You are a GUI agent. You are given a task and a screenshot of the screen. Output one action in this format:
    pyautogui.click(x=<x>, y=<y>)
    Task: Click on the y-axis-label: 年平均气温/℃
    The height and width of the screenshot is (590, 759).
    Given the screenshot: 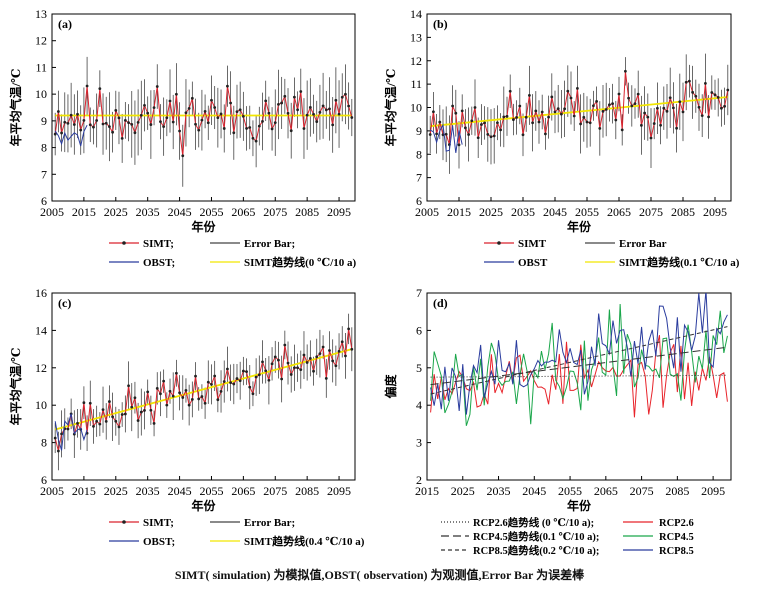 What is the action you would take?
    pyautogui.click(x=15, y=108)
    